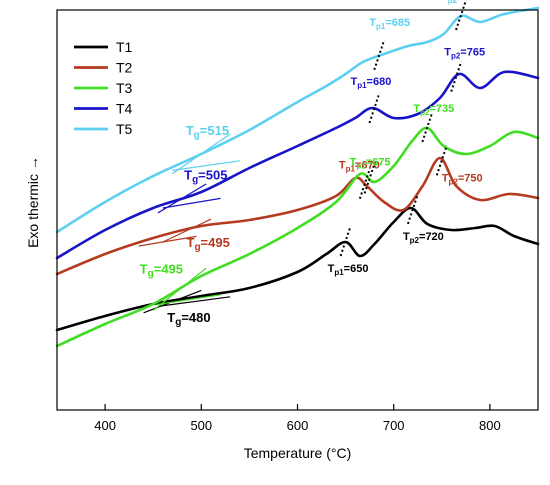  Describe the element at coordinates (490, 425) in the screenshot. I see `x-tick-label: 800` at that location.